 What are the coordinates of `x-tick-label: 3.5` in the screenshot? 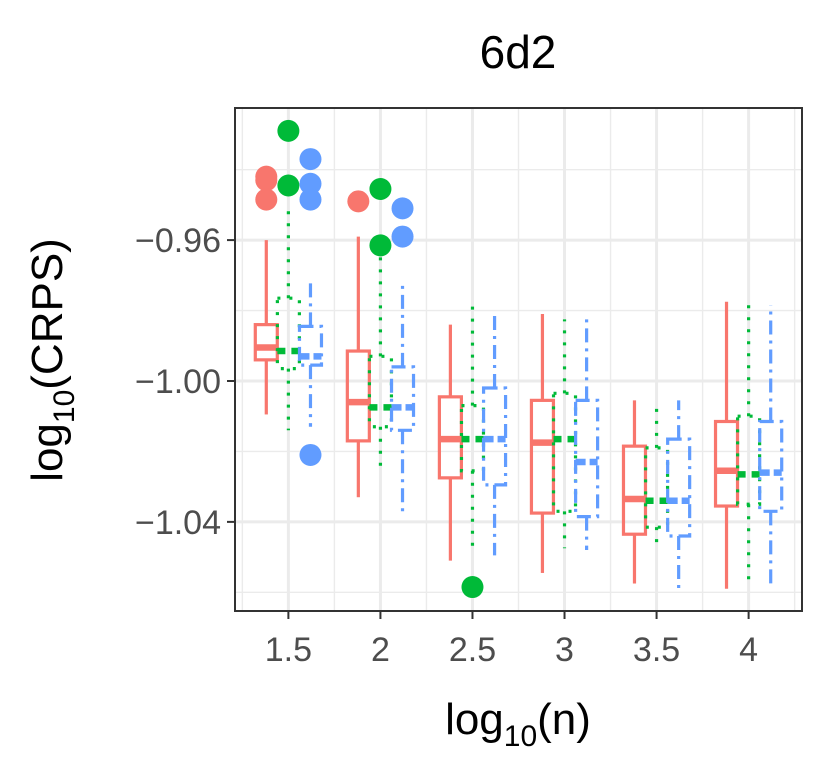 It's located at (656, 650).